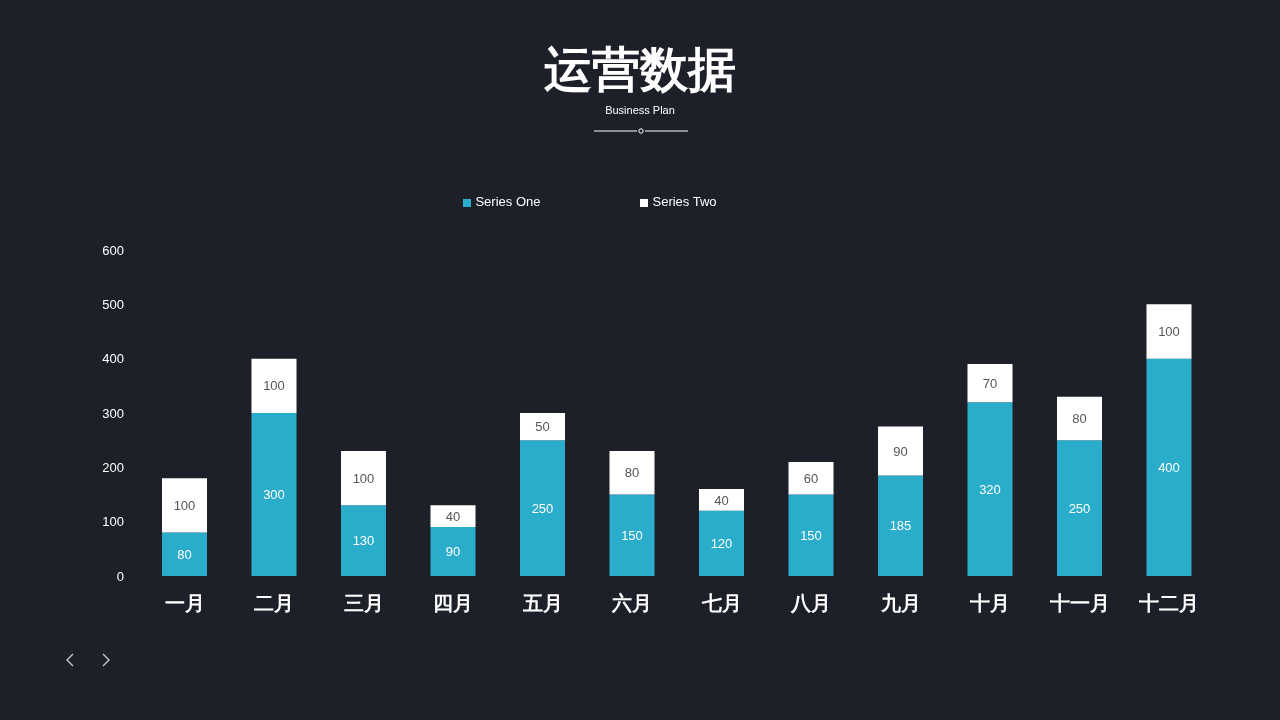 This screenshot has width=1280, height=720. I want to click on data-label: 320, so click(990, 489).